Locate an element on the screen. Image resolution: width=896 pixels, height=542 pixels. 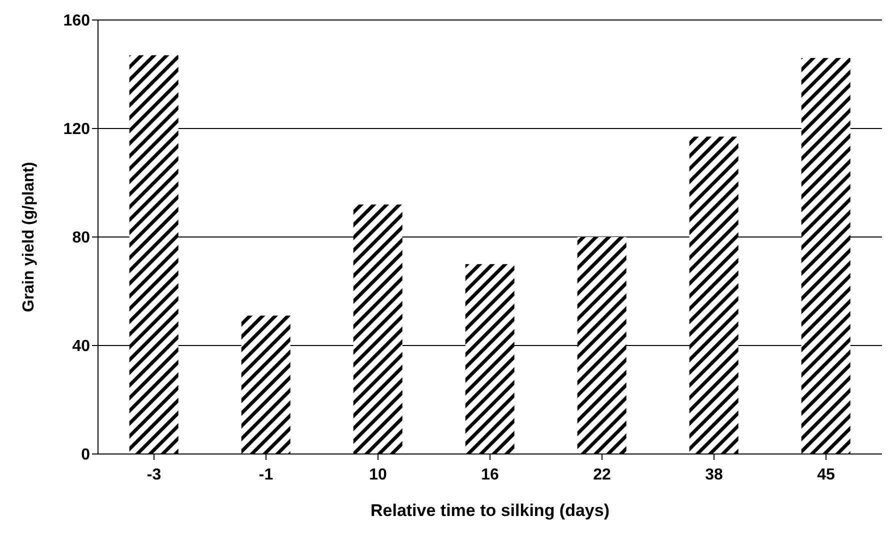
x-tick-label: 45 is located at coordinates (826, 475).